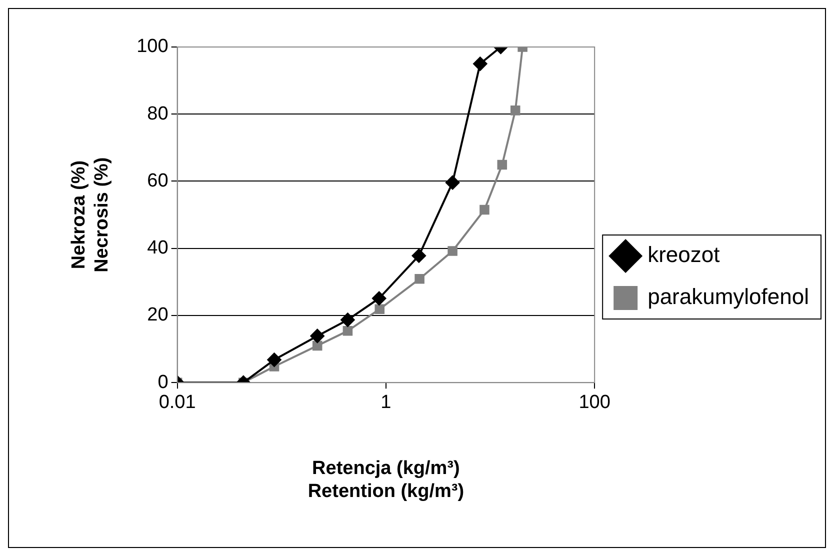 Image resolution: width=834 pixels, height=556 pixels. What do you see at coordinates (729, 297) in the screenshot?
I see `legend-label: parakumylofenol` at bounding box center [729, 297].